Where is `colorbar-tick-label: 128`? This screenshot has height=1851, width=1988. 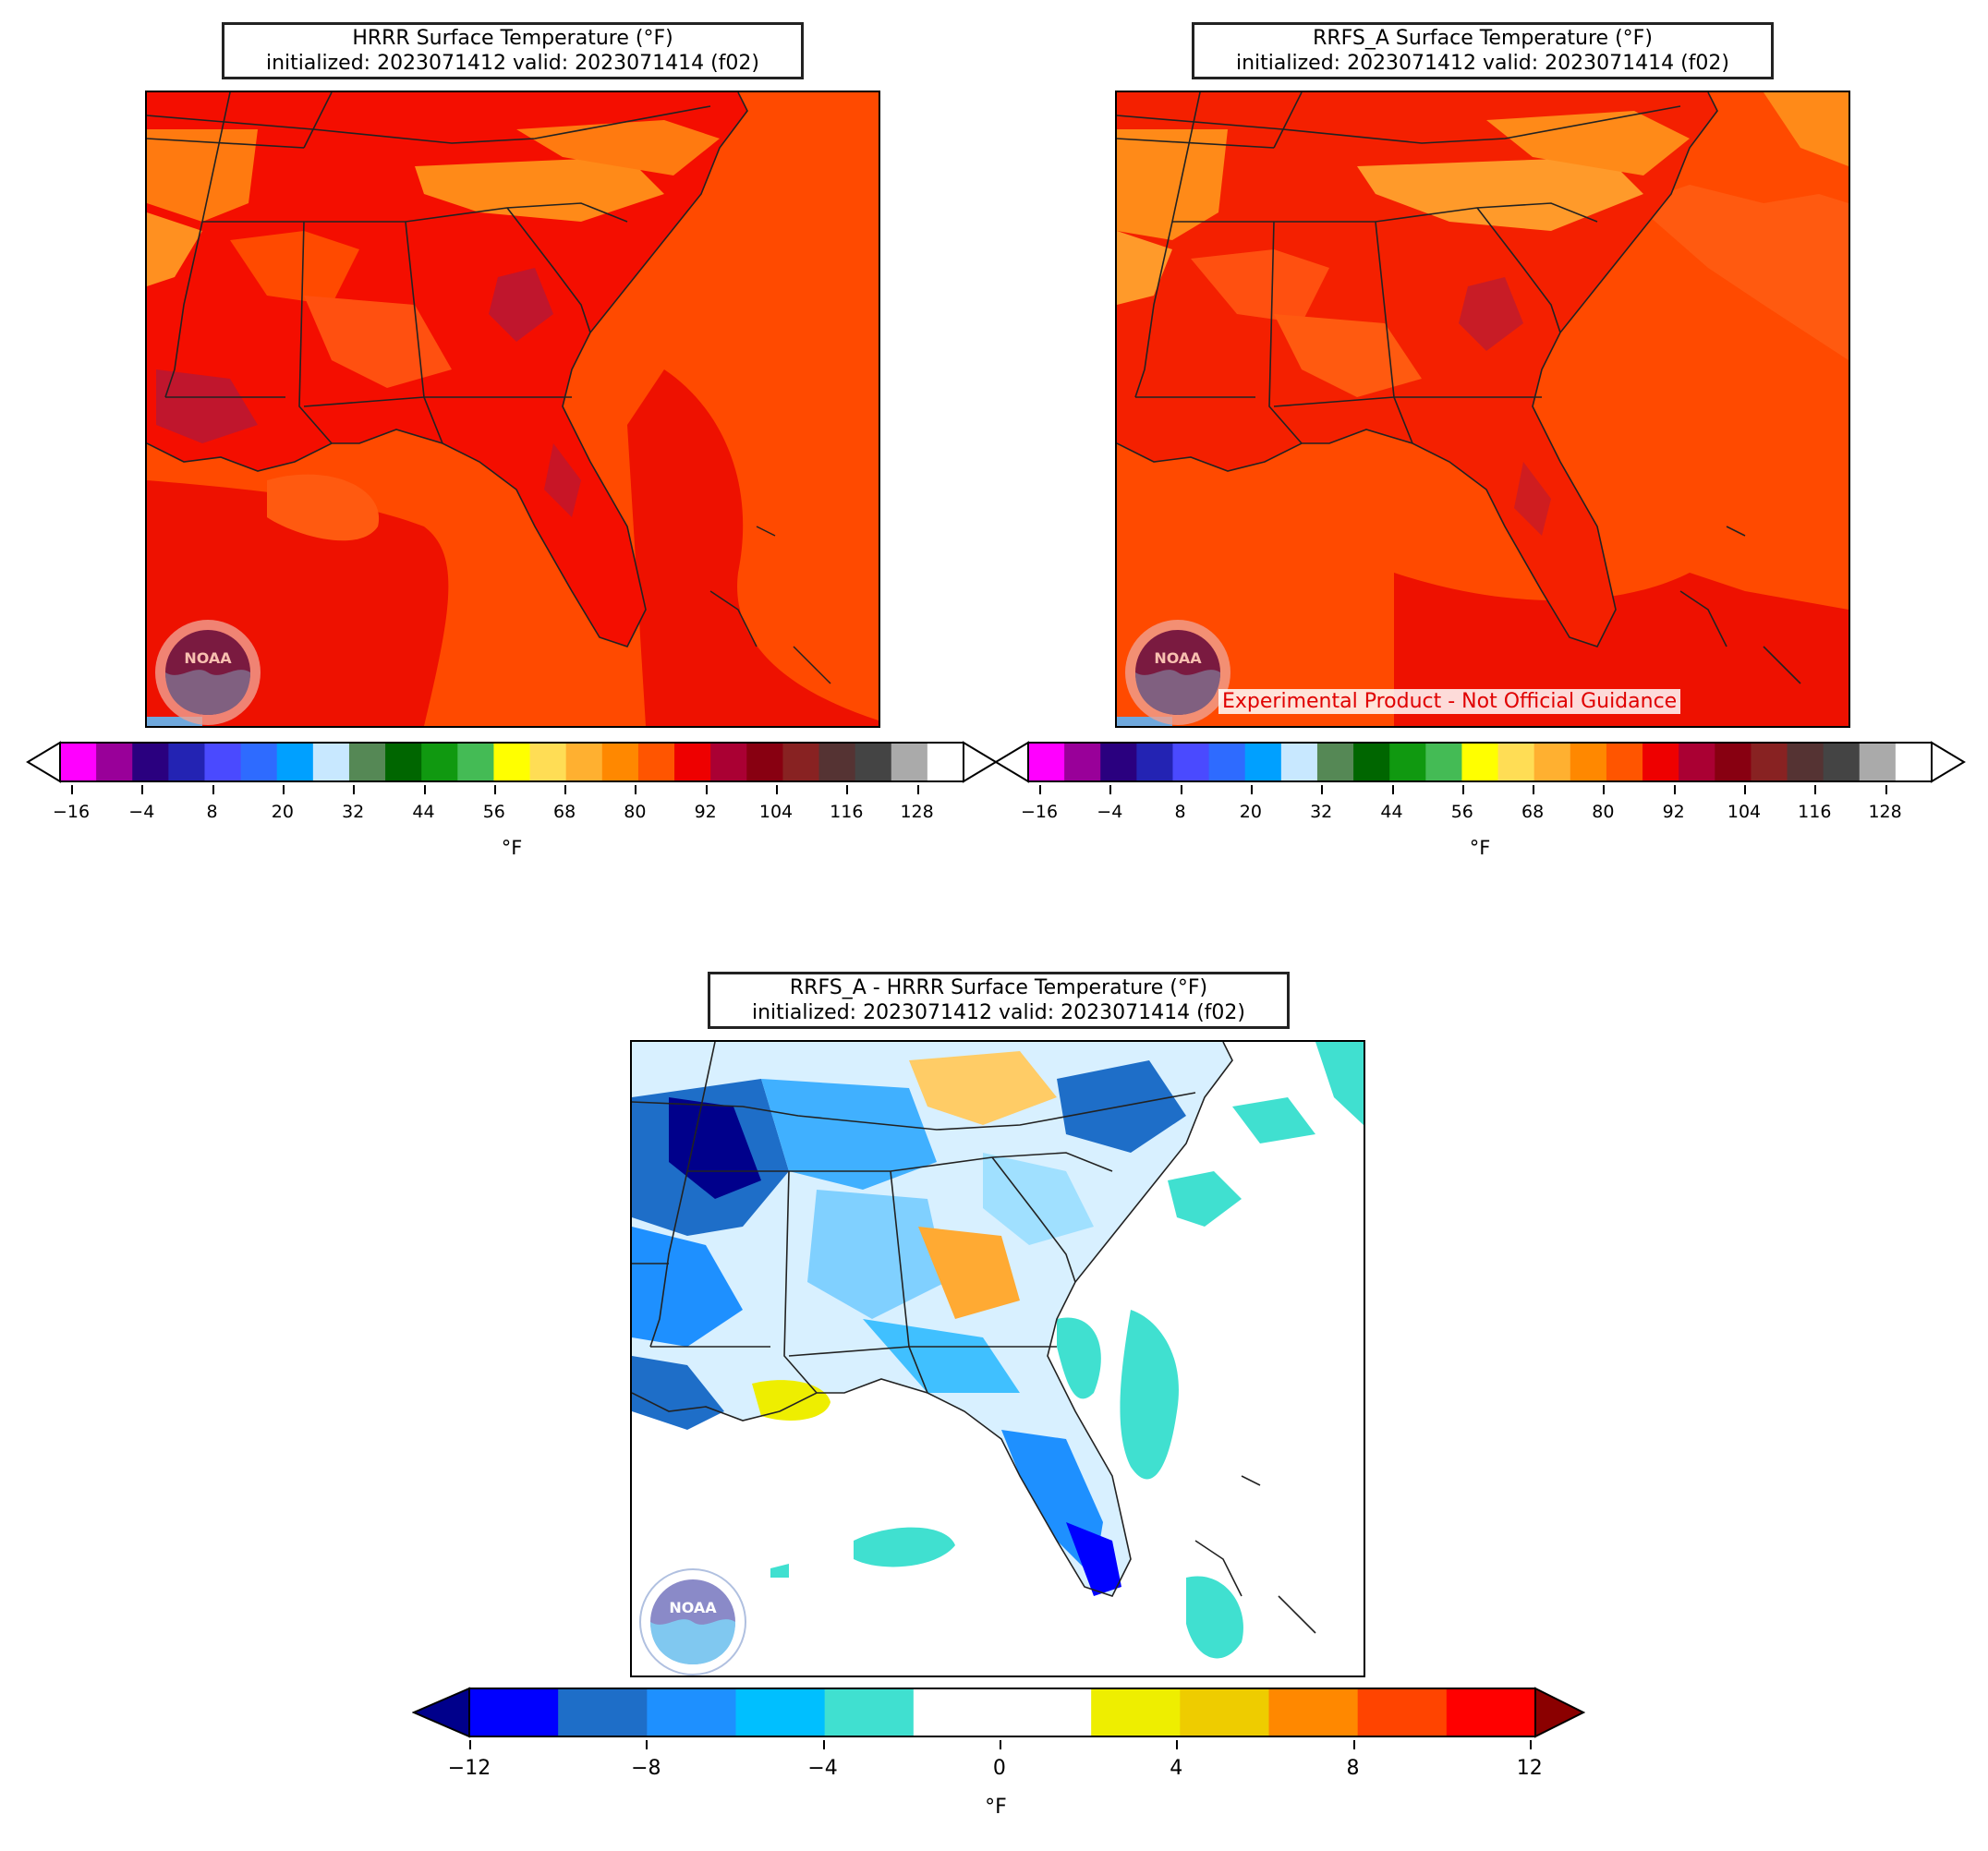
colorbar-tick-label: 128 is located at coordinates (1885, 812).